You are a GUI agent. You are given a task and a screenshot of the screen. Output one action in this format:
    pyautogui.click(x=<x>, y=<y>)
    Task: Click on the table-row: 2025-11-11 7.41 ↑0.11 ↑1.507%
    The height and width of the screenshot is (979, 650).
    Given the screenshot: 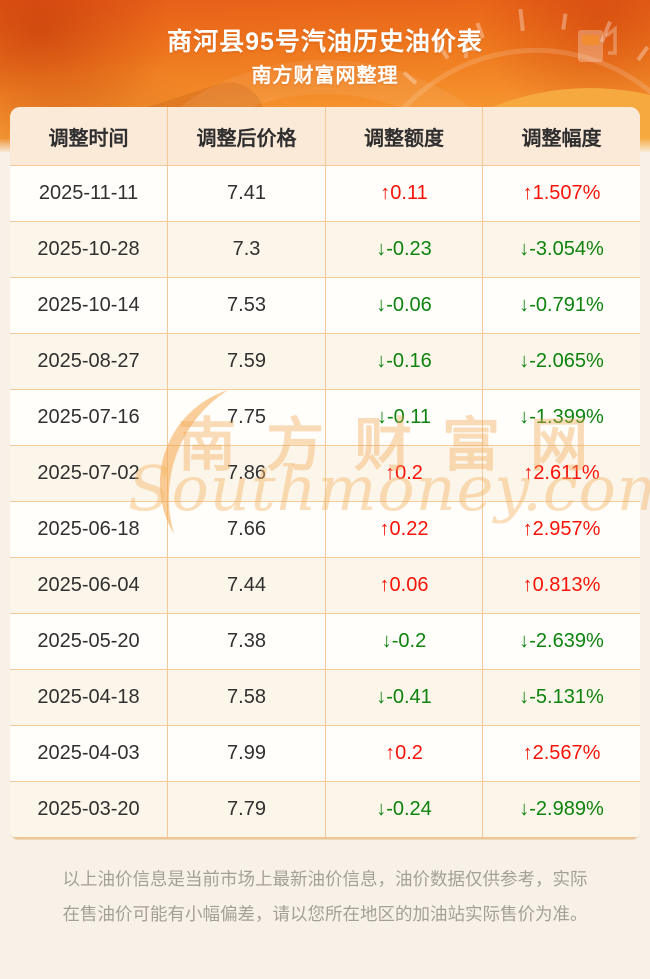 What is the action you would take?
    pyautogui.click(x=325, y=193)
    